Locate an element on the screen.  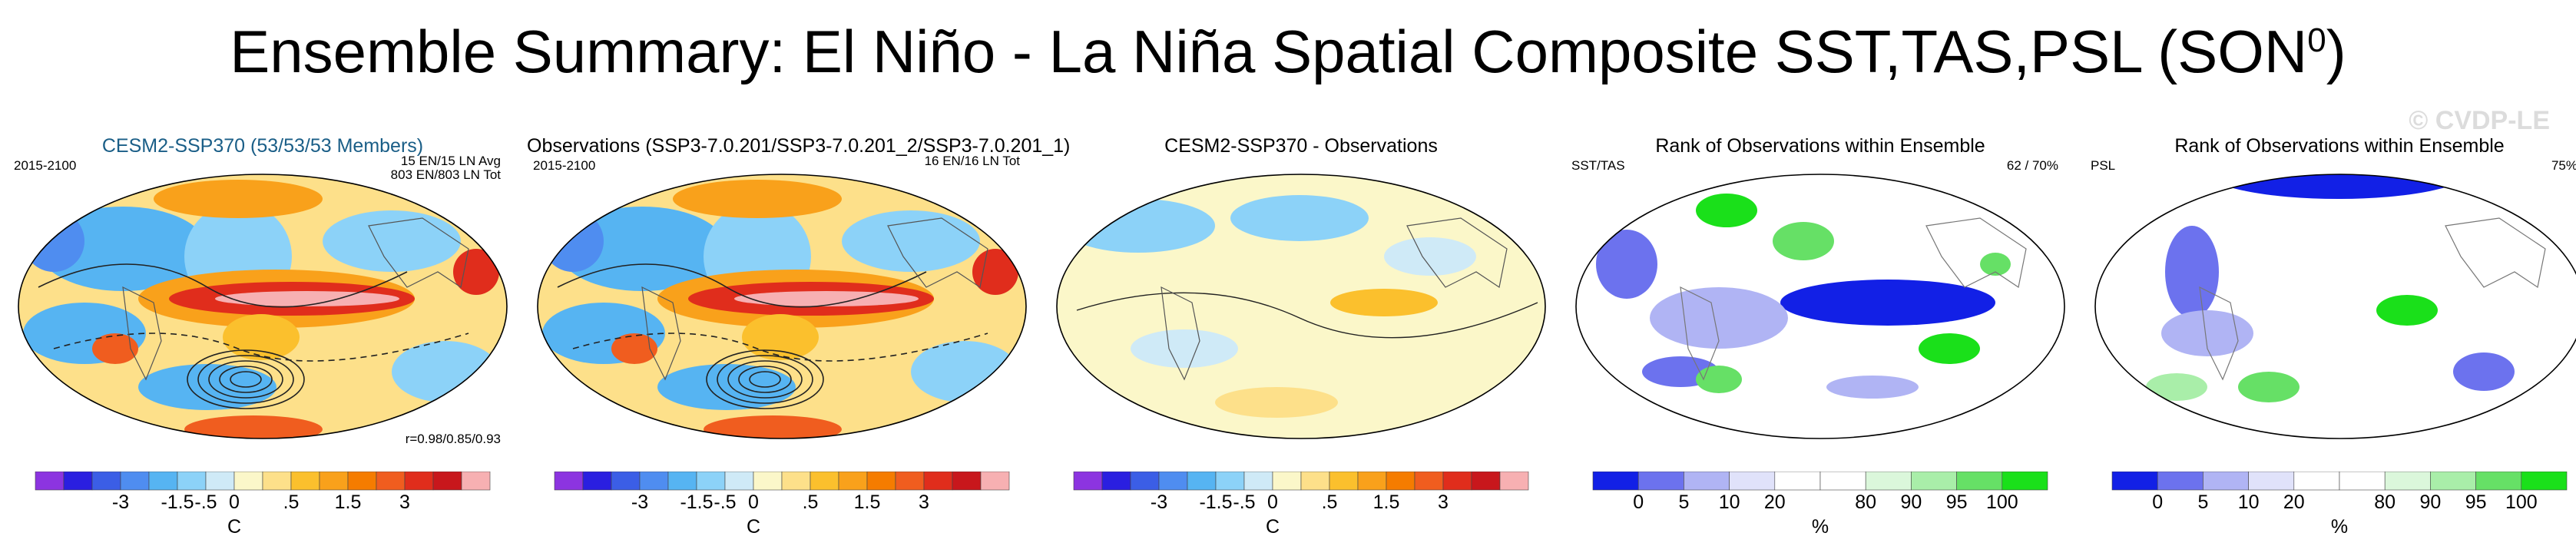
panel-variable-label: SST/TAS is located at coordinates (1598, 165).